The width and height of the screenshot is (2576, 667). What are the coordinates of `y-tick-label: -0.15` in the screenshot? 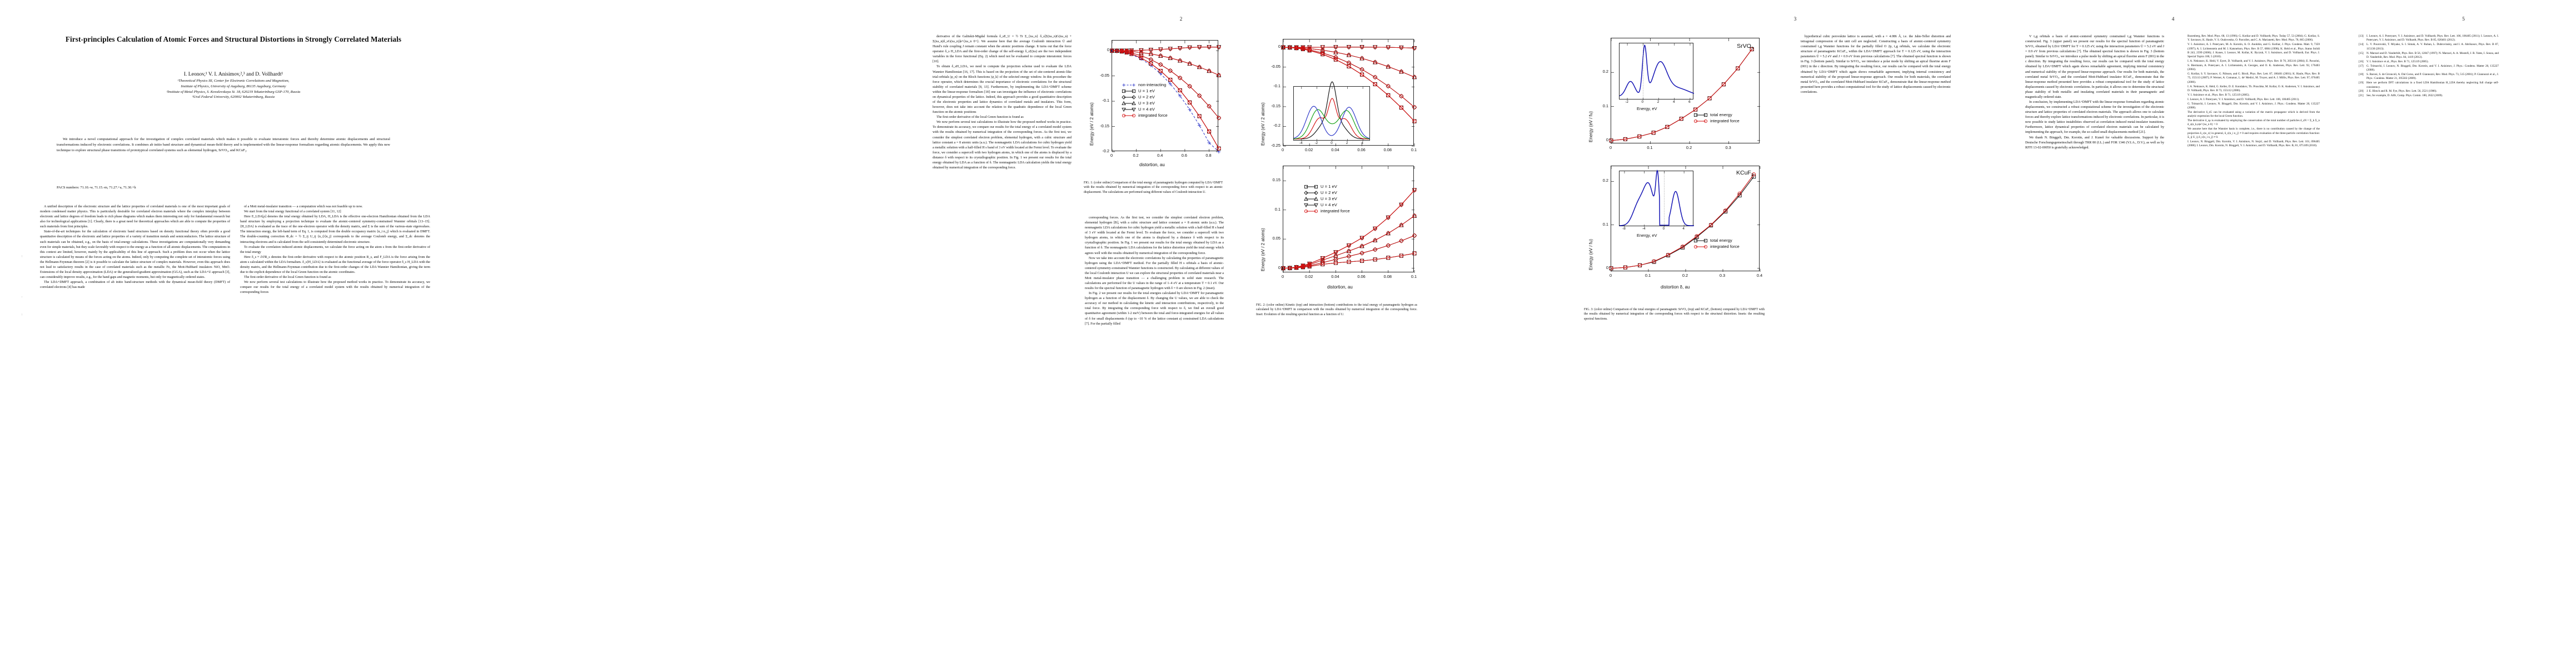 It's located at (1104, 125).